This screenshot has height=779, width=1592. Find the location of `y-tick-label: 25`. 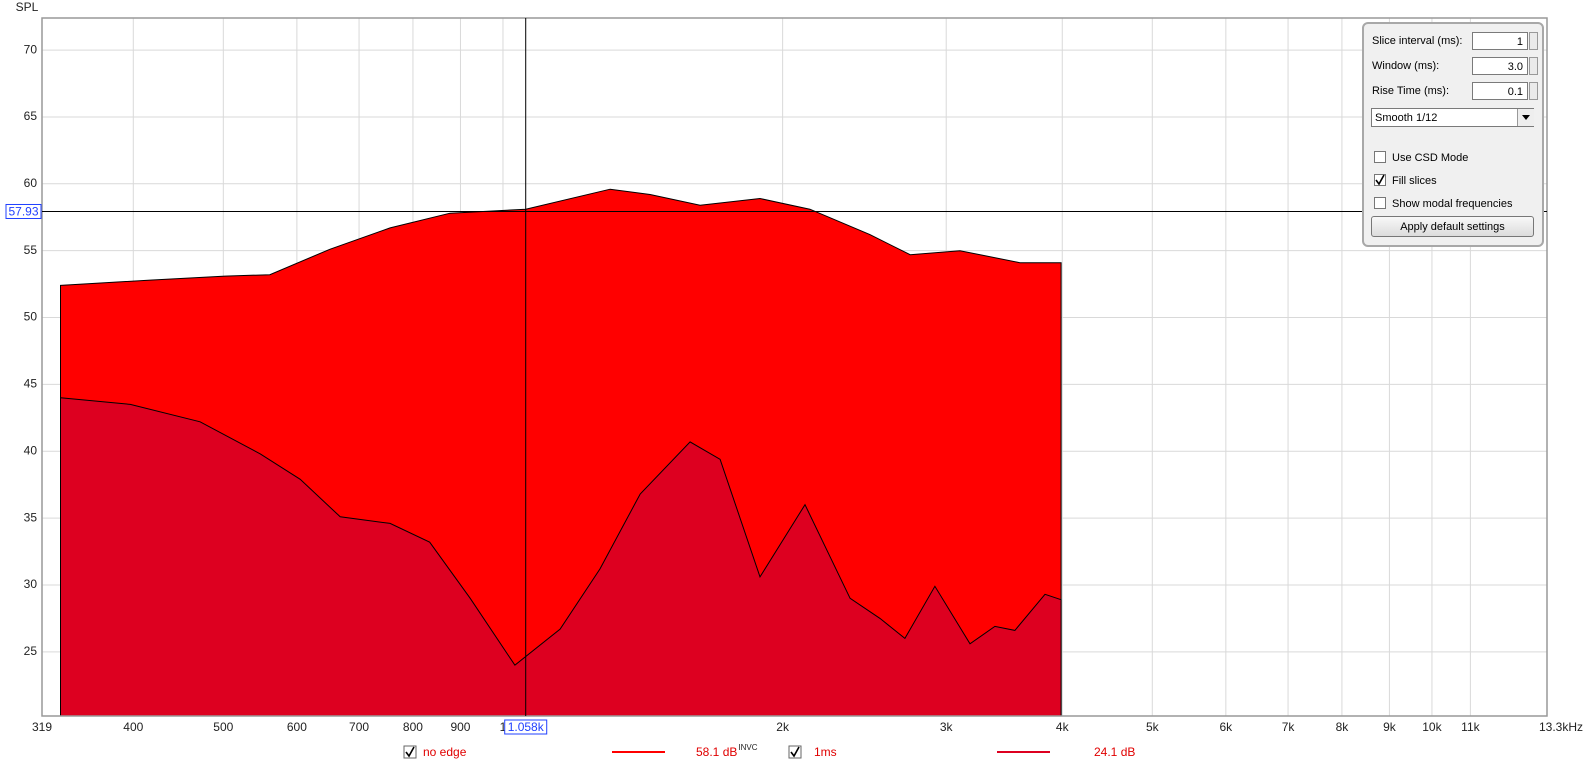

y-tick-label: 25 is located at coordinates (31, 651).